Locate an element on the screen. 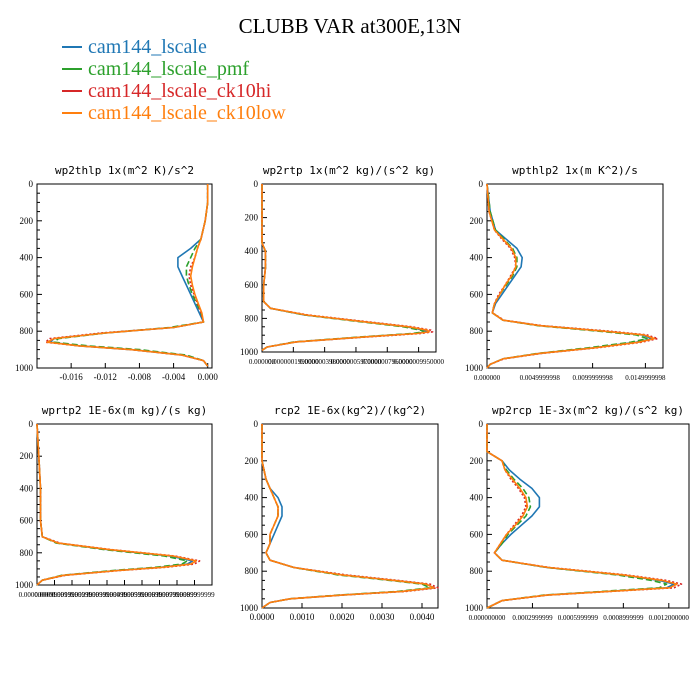 This screenshot has height=700, width=700. x-tick-label: 0.0069999999 is located at coordinates (159, 595).